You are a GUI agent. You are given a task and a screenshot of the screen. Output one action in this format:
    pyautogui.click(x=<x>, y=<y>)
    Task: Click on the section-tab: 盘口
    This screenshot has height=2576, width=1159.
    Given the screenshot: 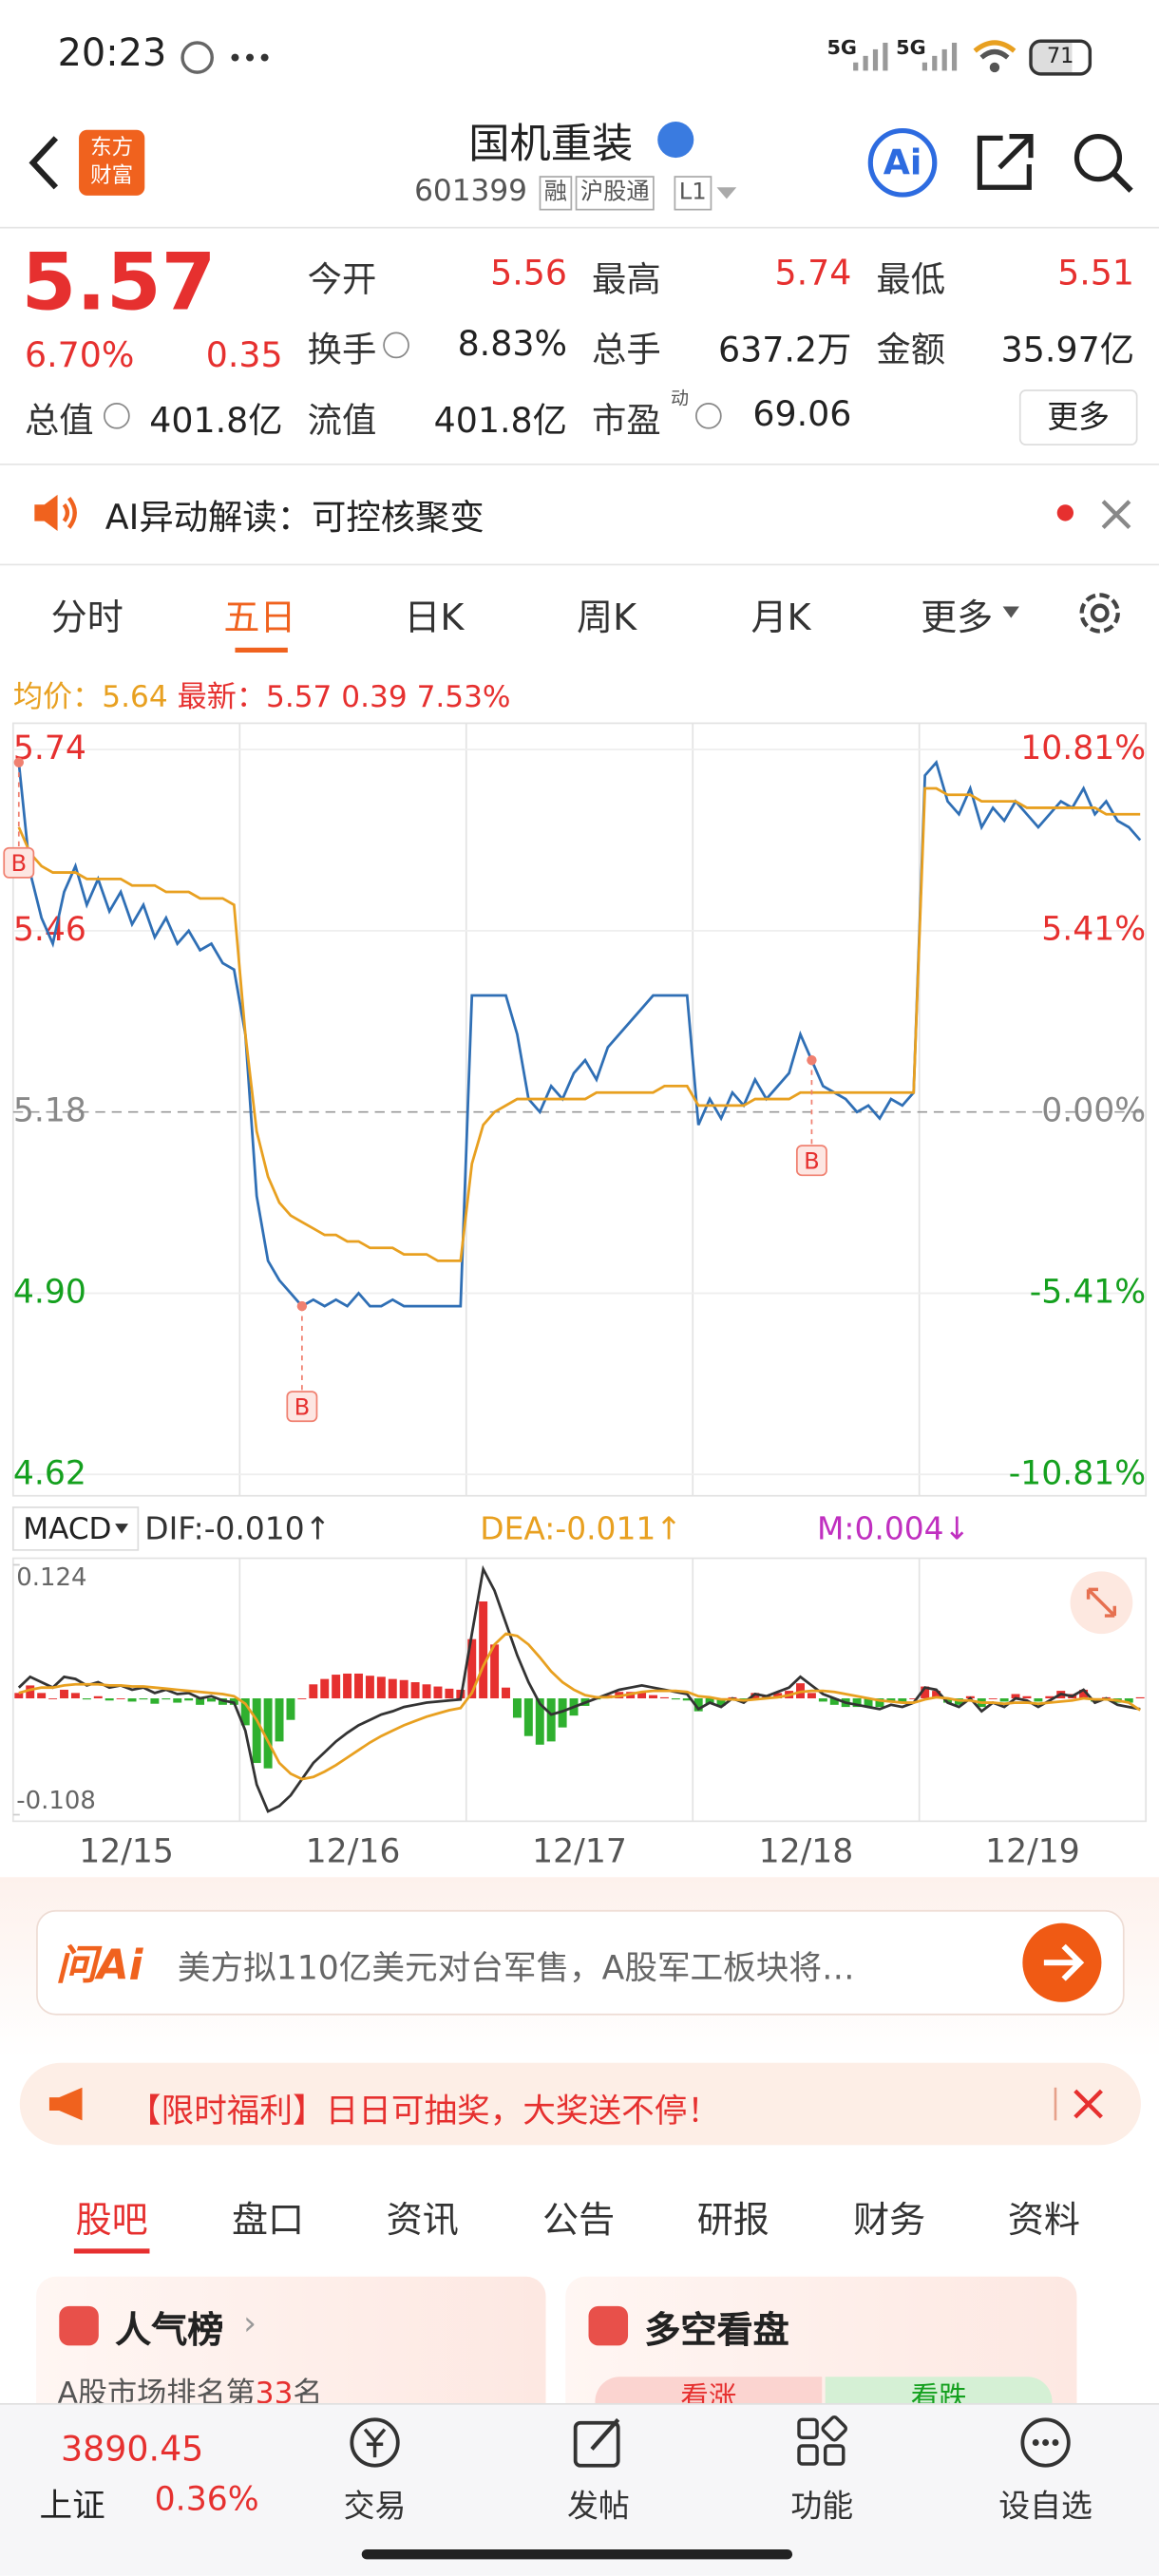 What is the action you would take?
    pyautogui.click(x=268, y=2222)
    